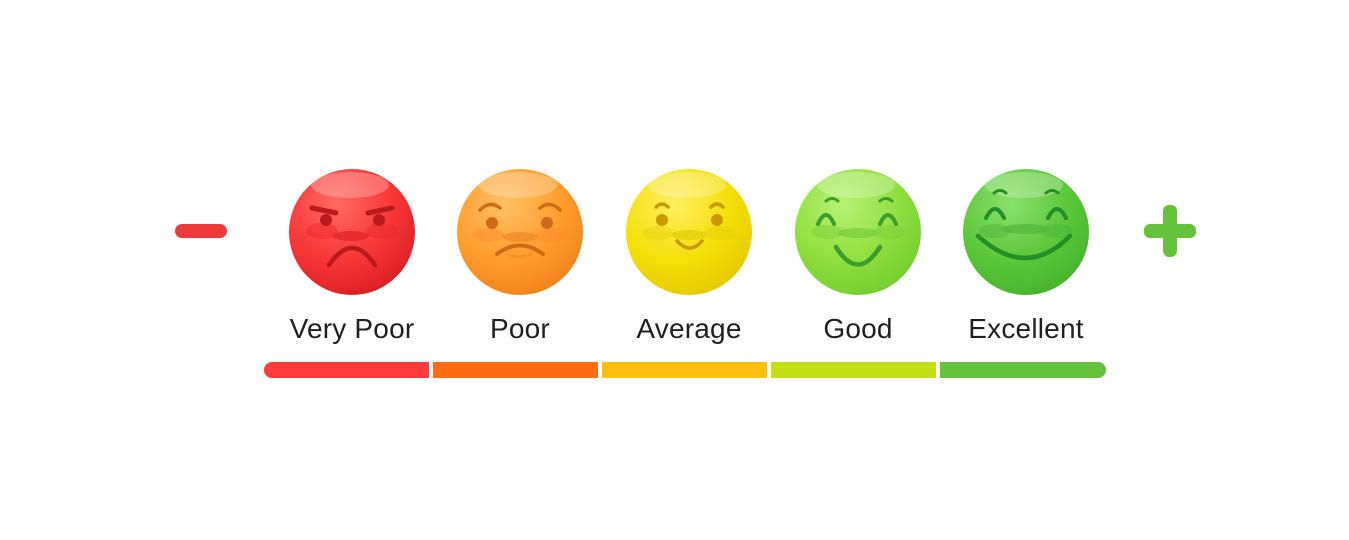  I want to click on poor-face-icon, so click(520, 232).